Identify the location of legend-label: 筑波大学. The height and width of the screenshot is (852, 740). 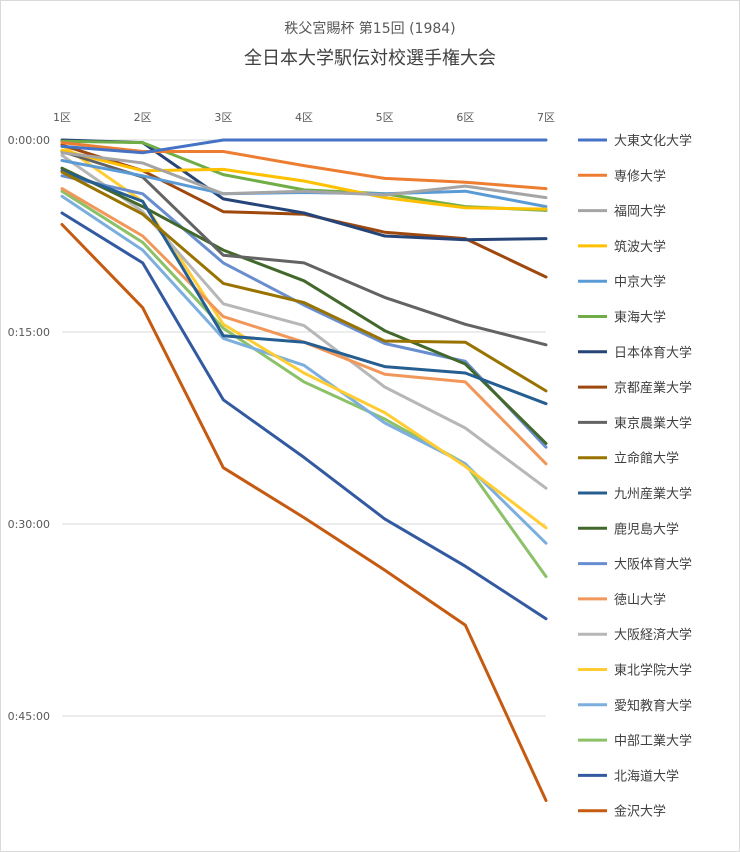
(640, 247).